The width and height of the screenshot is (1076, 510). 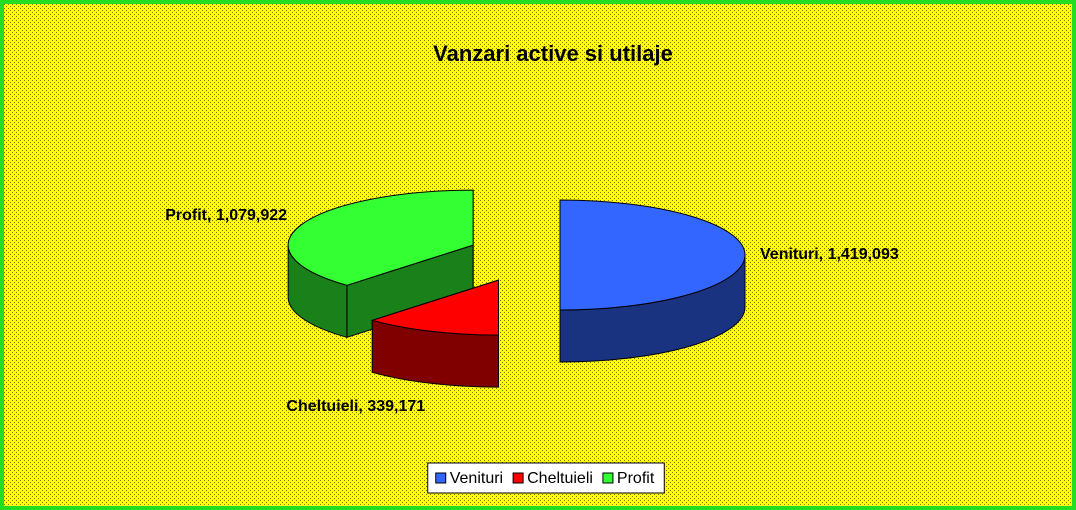 I want to click on legend: Venituri Cheltuieli Profit, so click(x=546, y=478).